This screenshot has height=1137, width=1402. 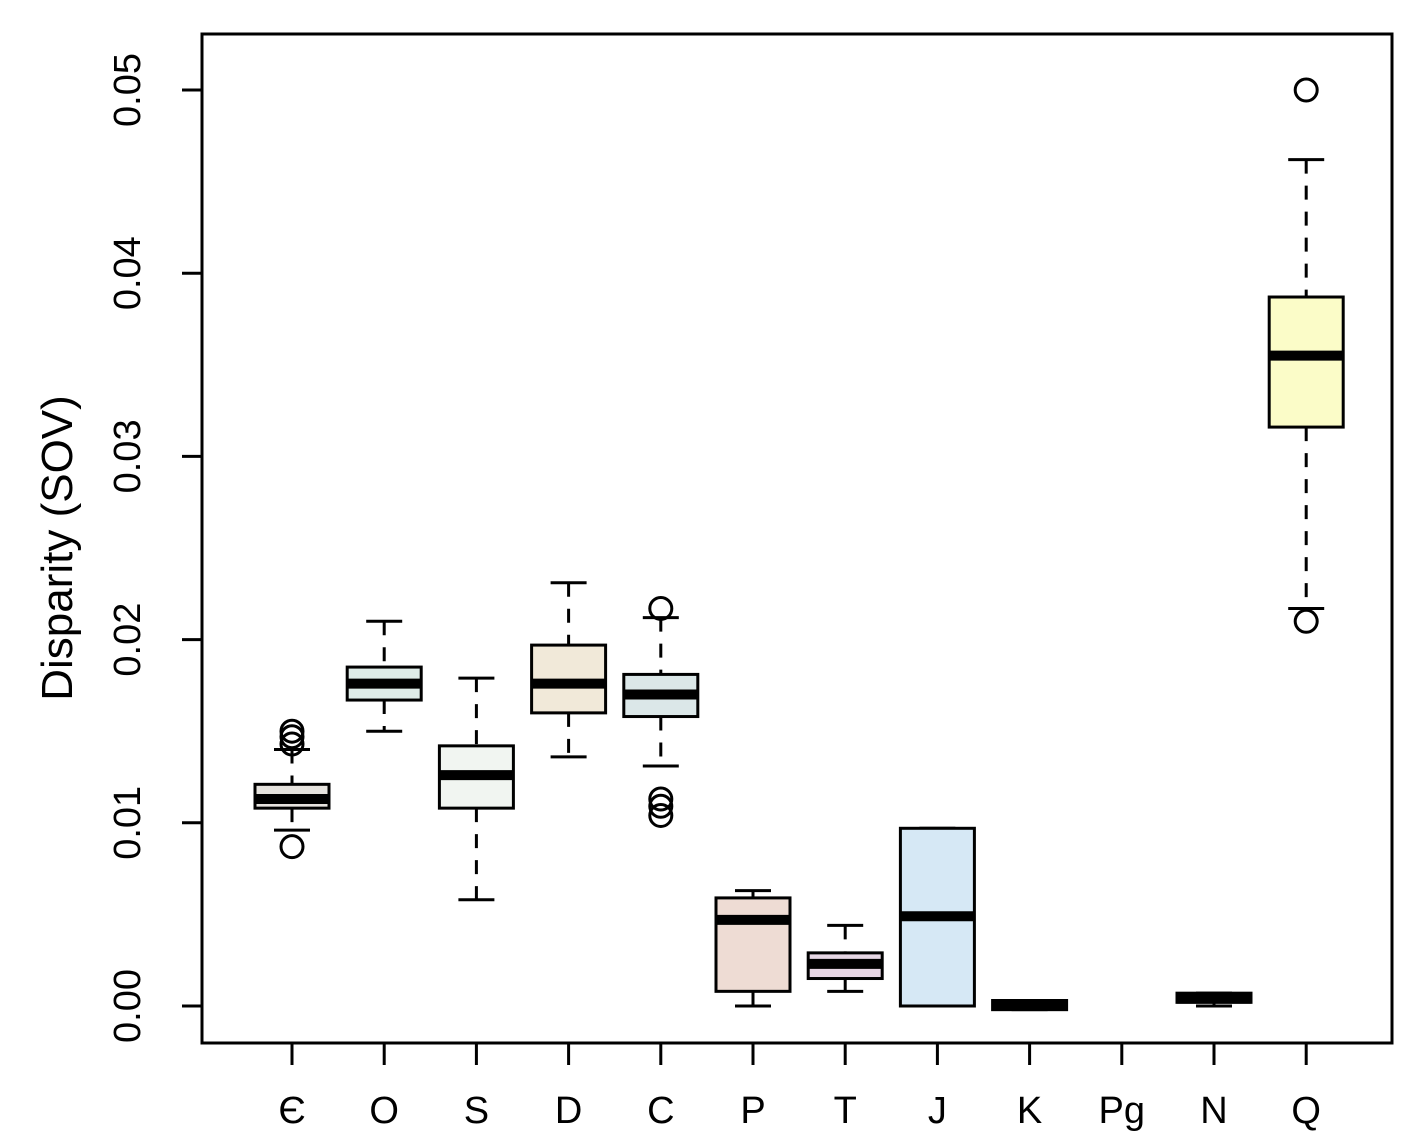 I want to click on y-tick-label: 0.00, so click(x=128, y=1006).